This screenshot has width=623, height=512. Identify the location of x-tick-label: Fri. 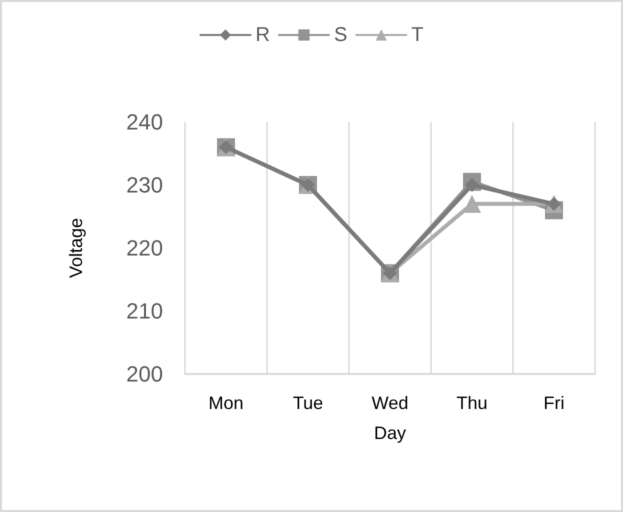
(554, 403).